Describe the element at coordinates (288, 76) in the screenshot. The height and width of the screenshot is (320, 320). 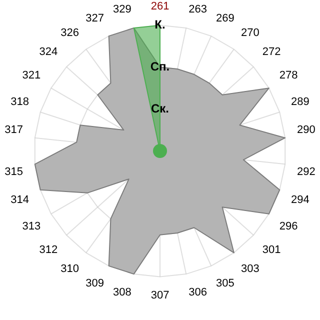
I see `spoke-label: 278` at that location.